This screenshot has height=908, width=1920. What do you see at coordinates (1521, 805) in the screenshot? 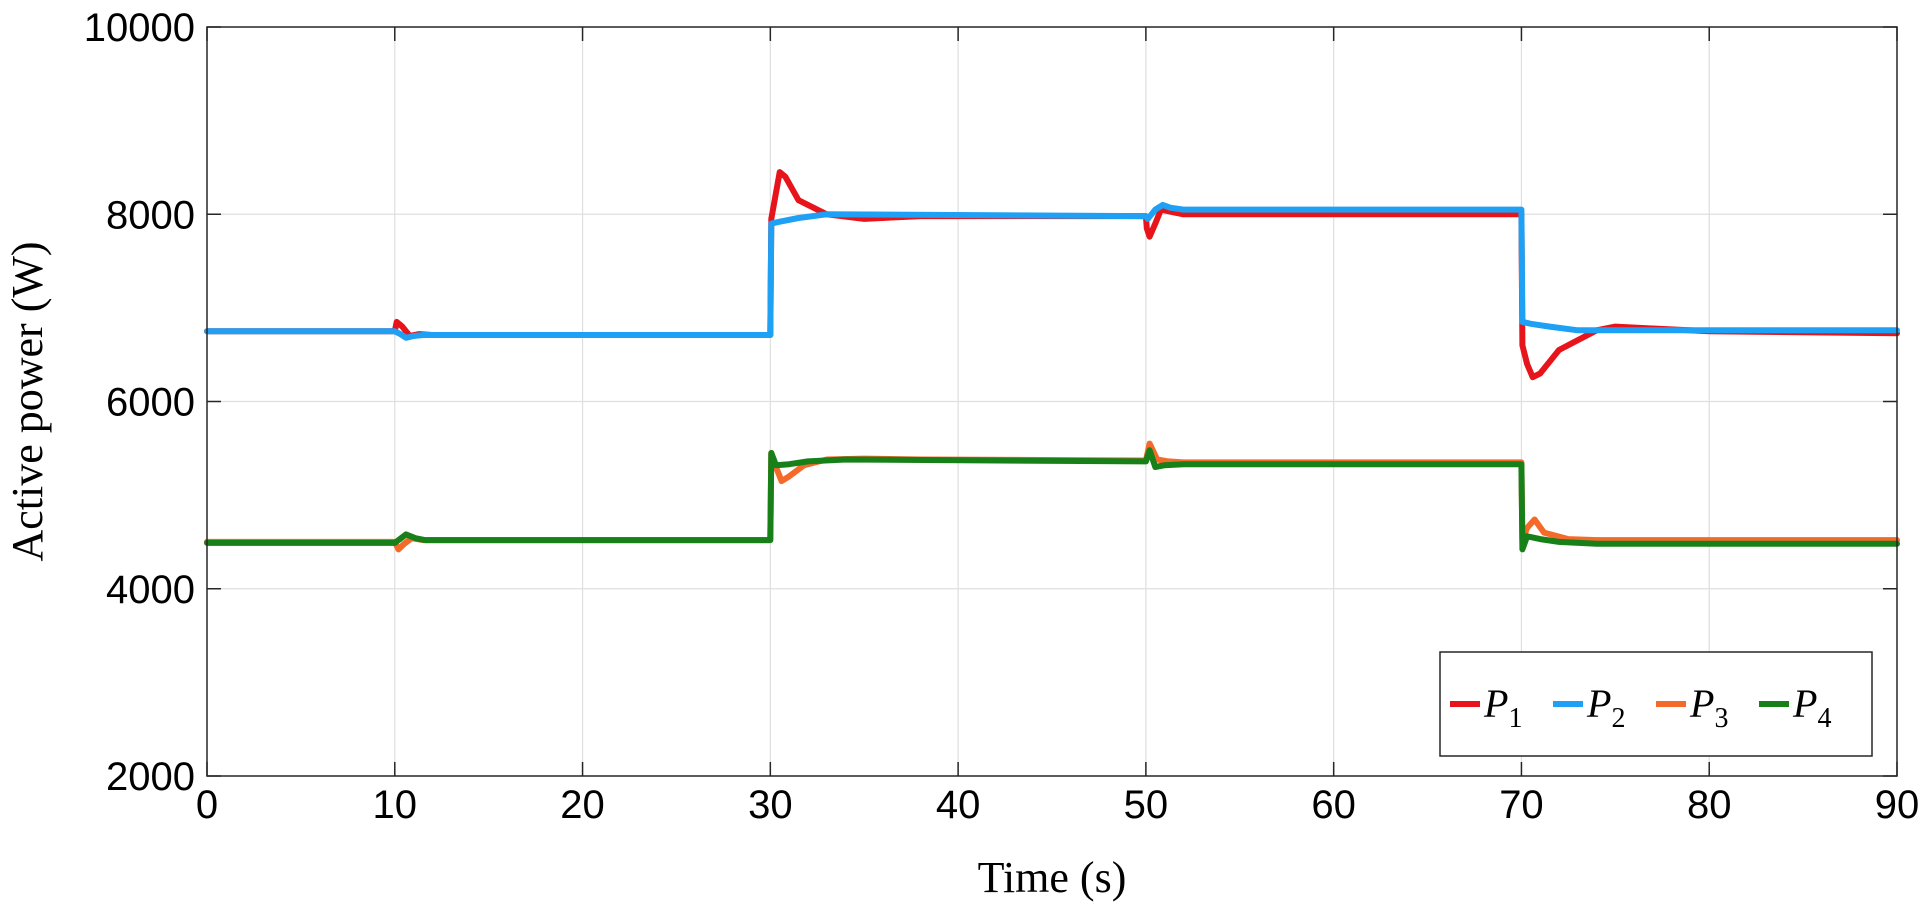
I see `x-tick-label: 70` at bounding box center [1521, 805].